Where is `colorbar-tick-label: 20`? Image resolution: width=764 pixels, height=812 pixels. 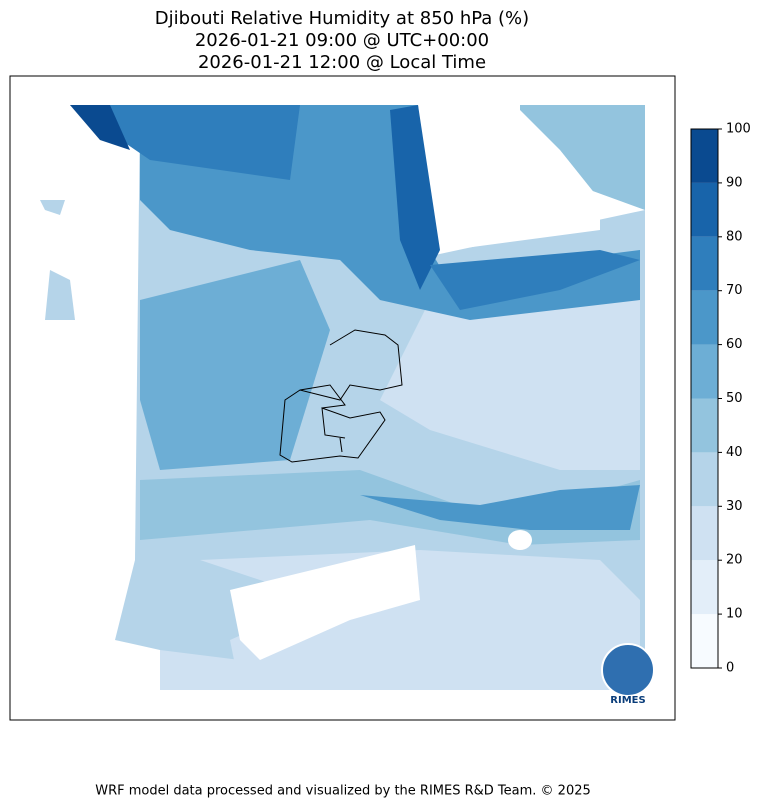
colorbar-tick-label: 20 is located at coordinates (734, 560).